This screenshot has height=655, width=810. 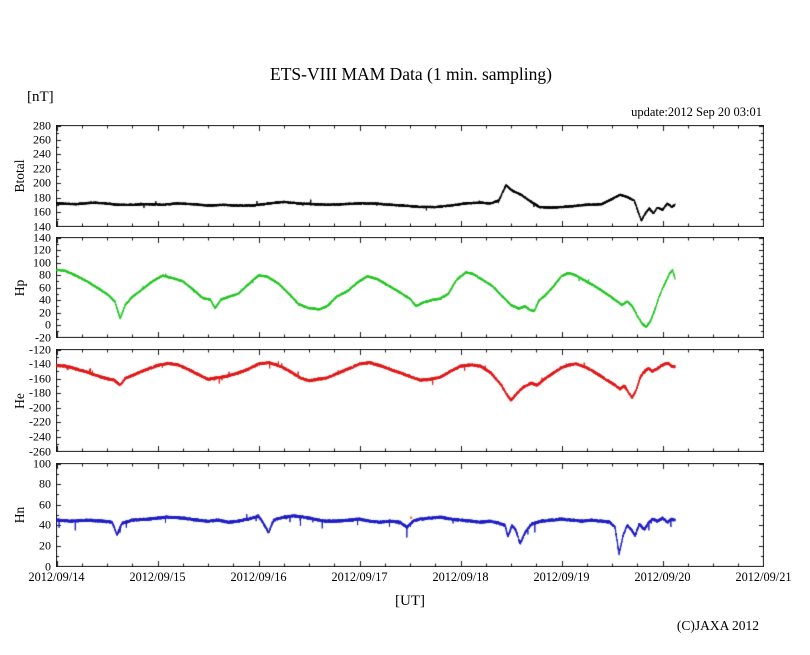 What do you see at coordinates (410, 601) in the screenshot?
I see `x-axis-label: [UT]` at bounding box center [410, 601].